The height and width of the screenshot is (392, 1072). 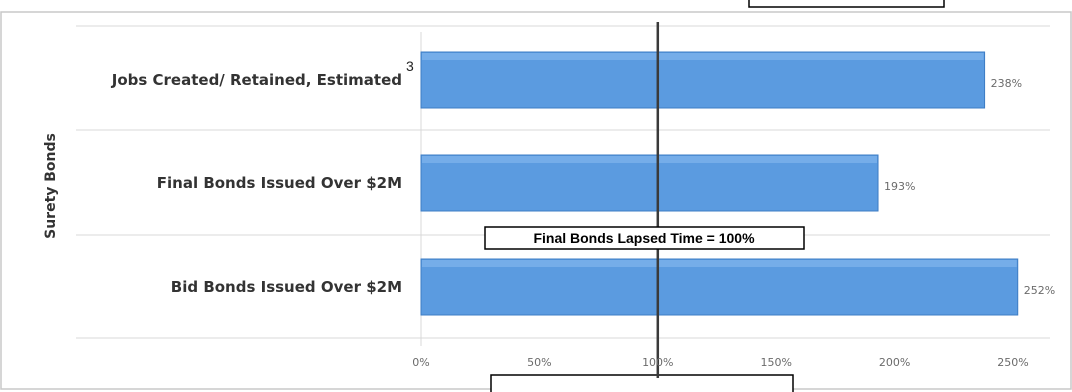 What do you see at coordinates (720, 362) in the screenshot?
I see `x-tick-labels: 0% 50% 100% 150% 200% 250%` at bounding box center [720, 362].